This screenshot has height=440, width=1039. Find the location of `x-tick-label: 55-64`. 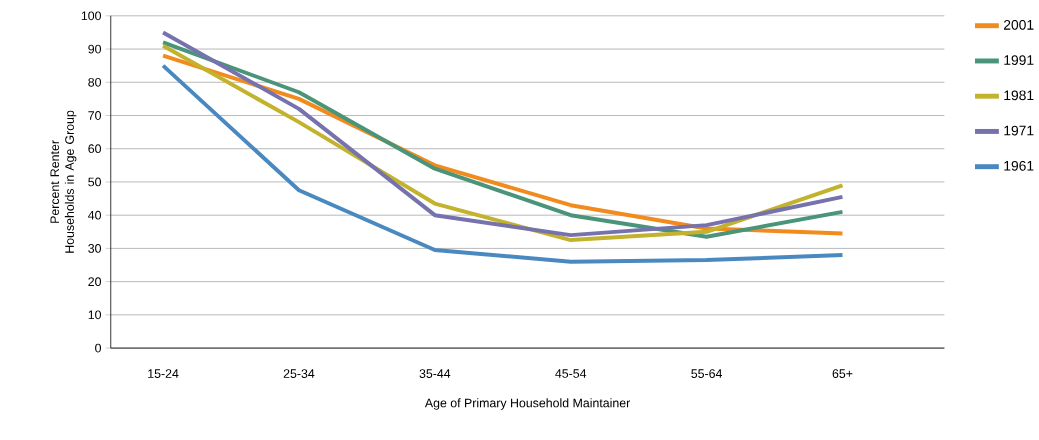

x-tick-label: 55-64 is located at coordinates (707, 373).